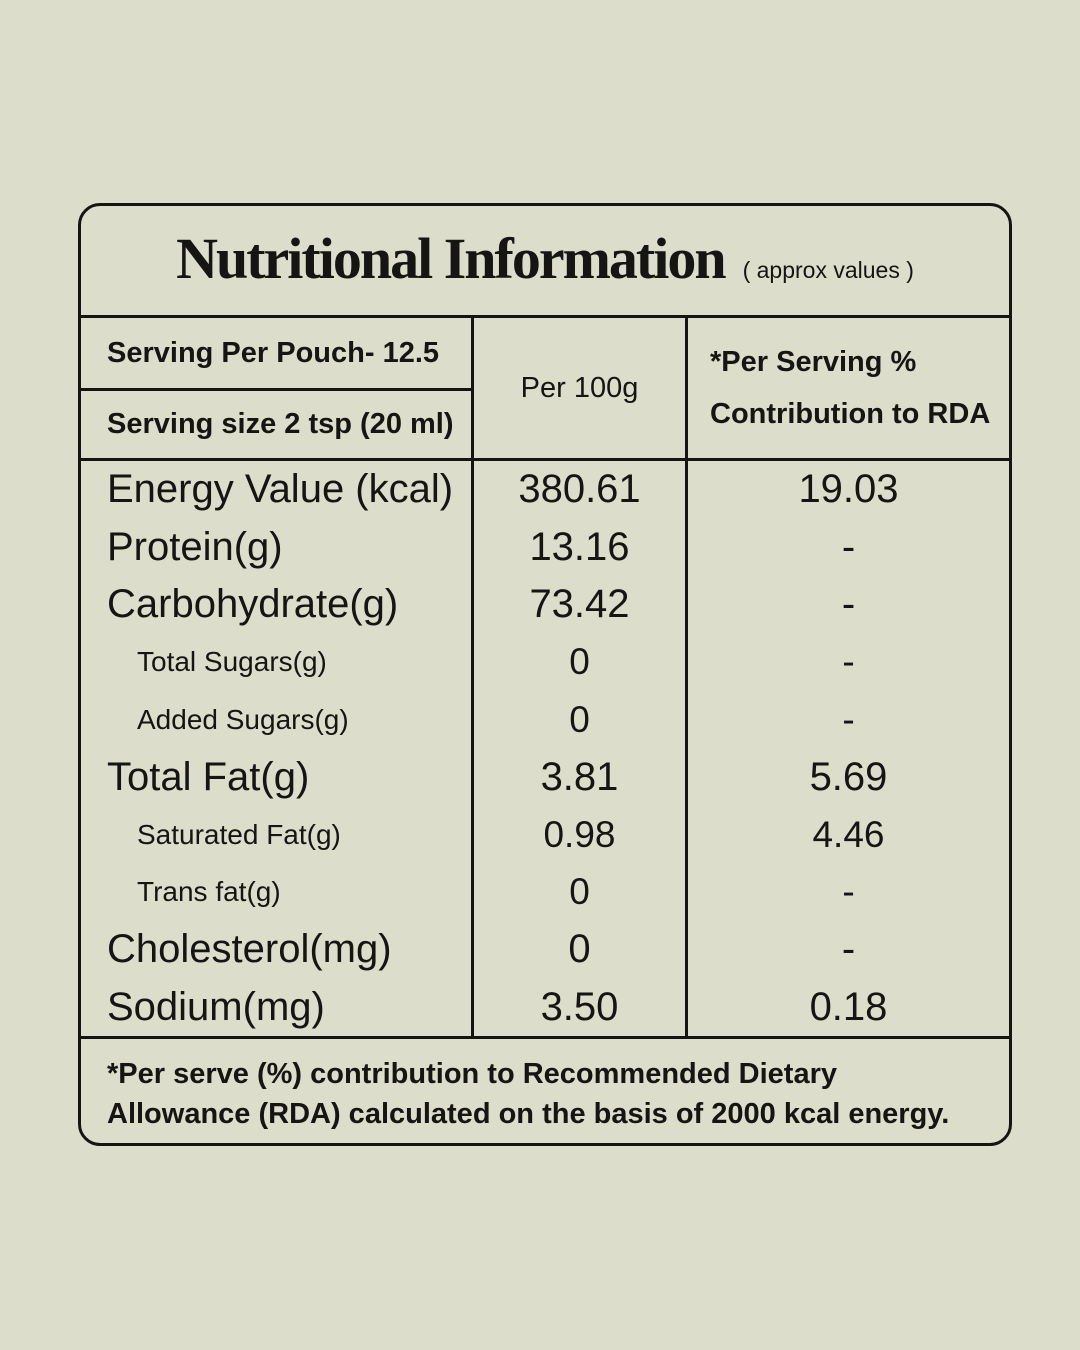 The width and height of the screenshot is (1080, 1350). I want to click on nutrient-label-text: Cholesterol(mg), so click(249, 949).